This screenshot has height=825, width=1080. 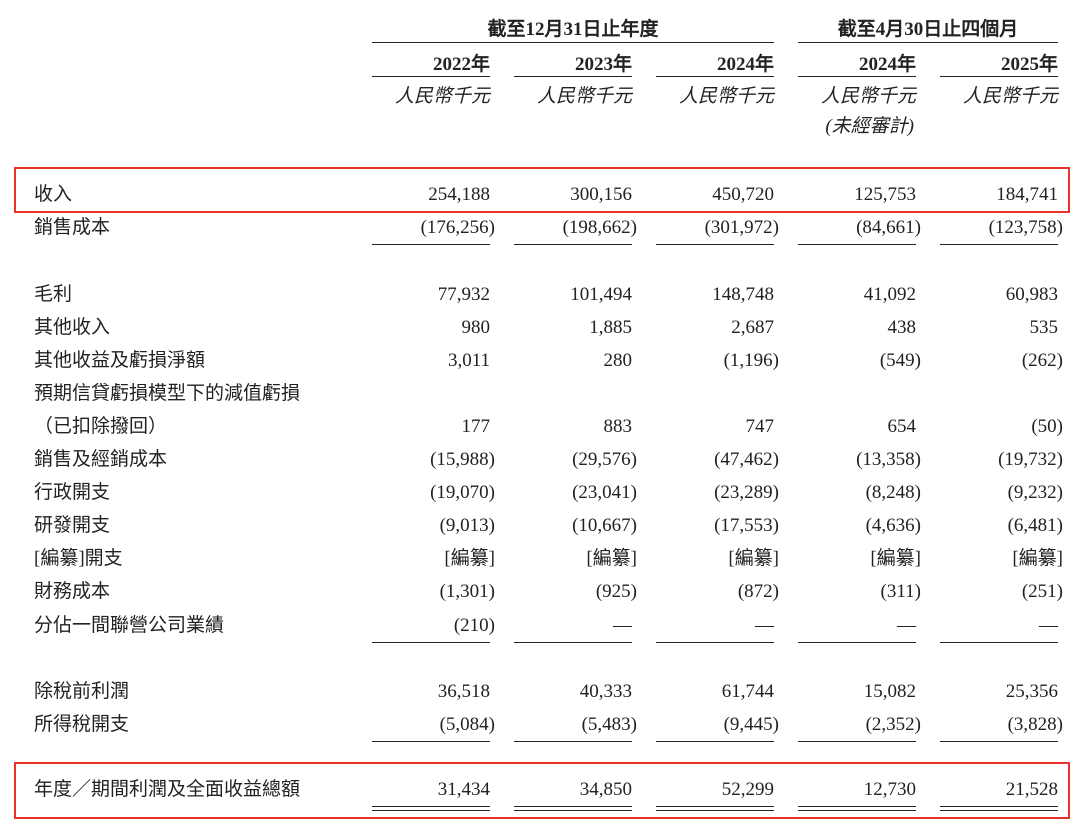 I want to click on cell-value: (8,248), so click(x=893, y=492).